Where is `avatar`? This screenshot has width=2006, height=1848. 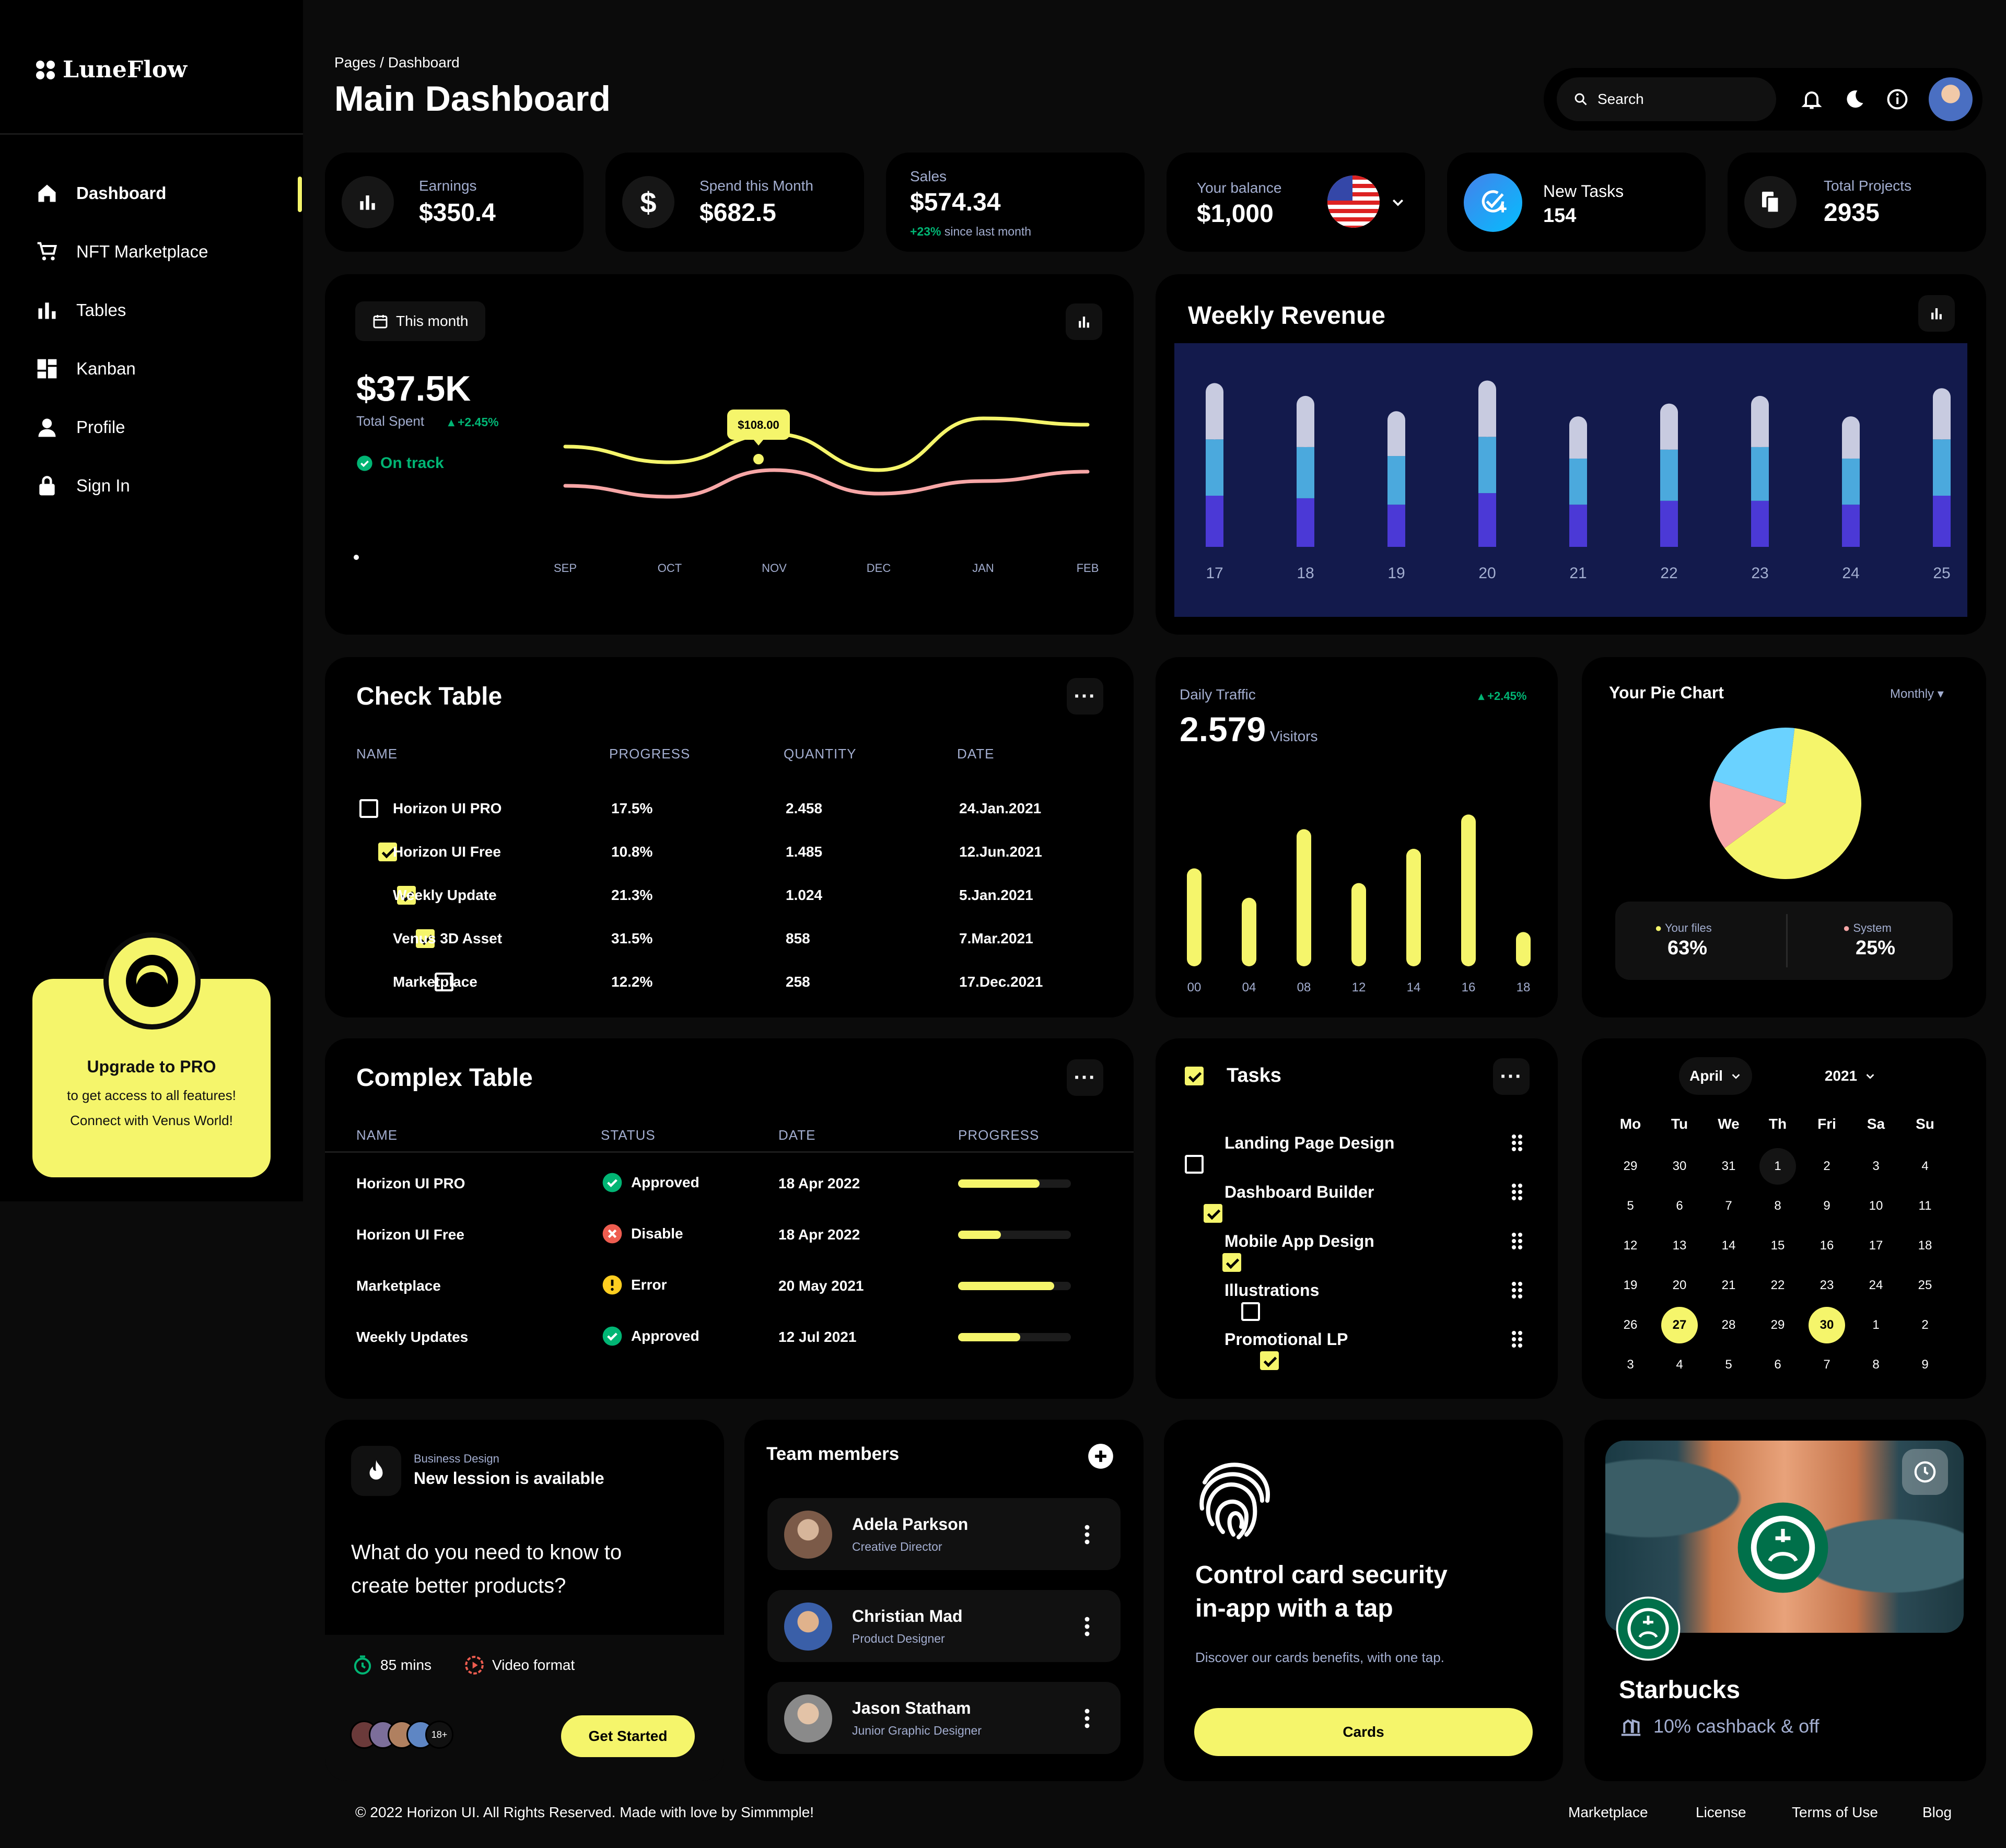
avatar is located at coordinates (1951, 99).